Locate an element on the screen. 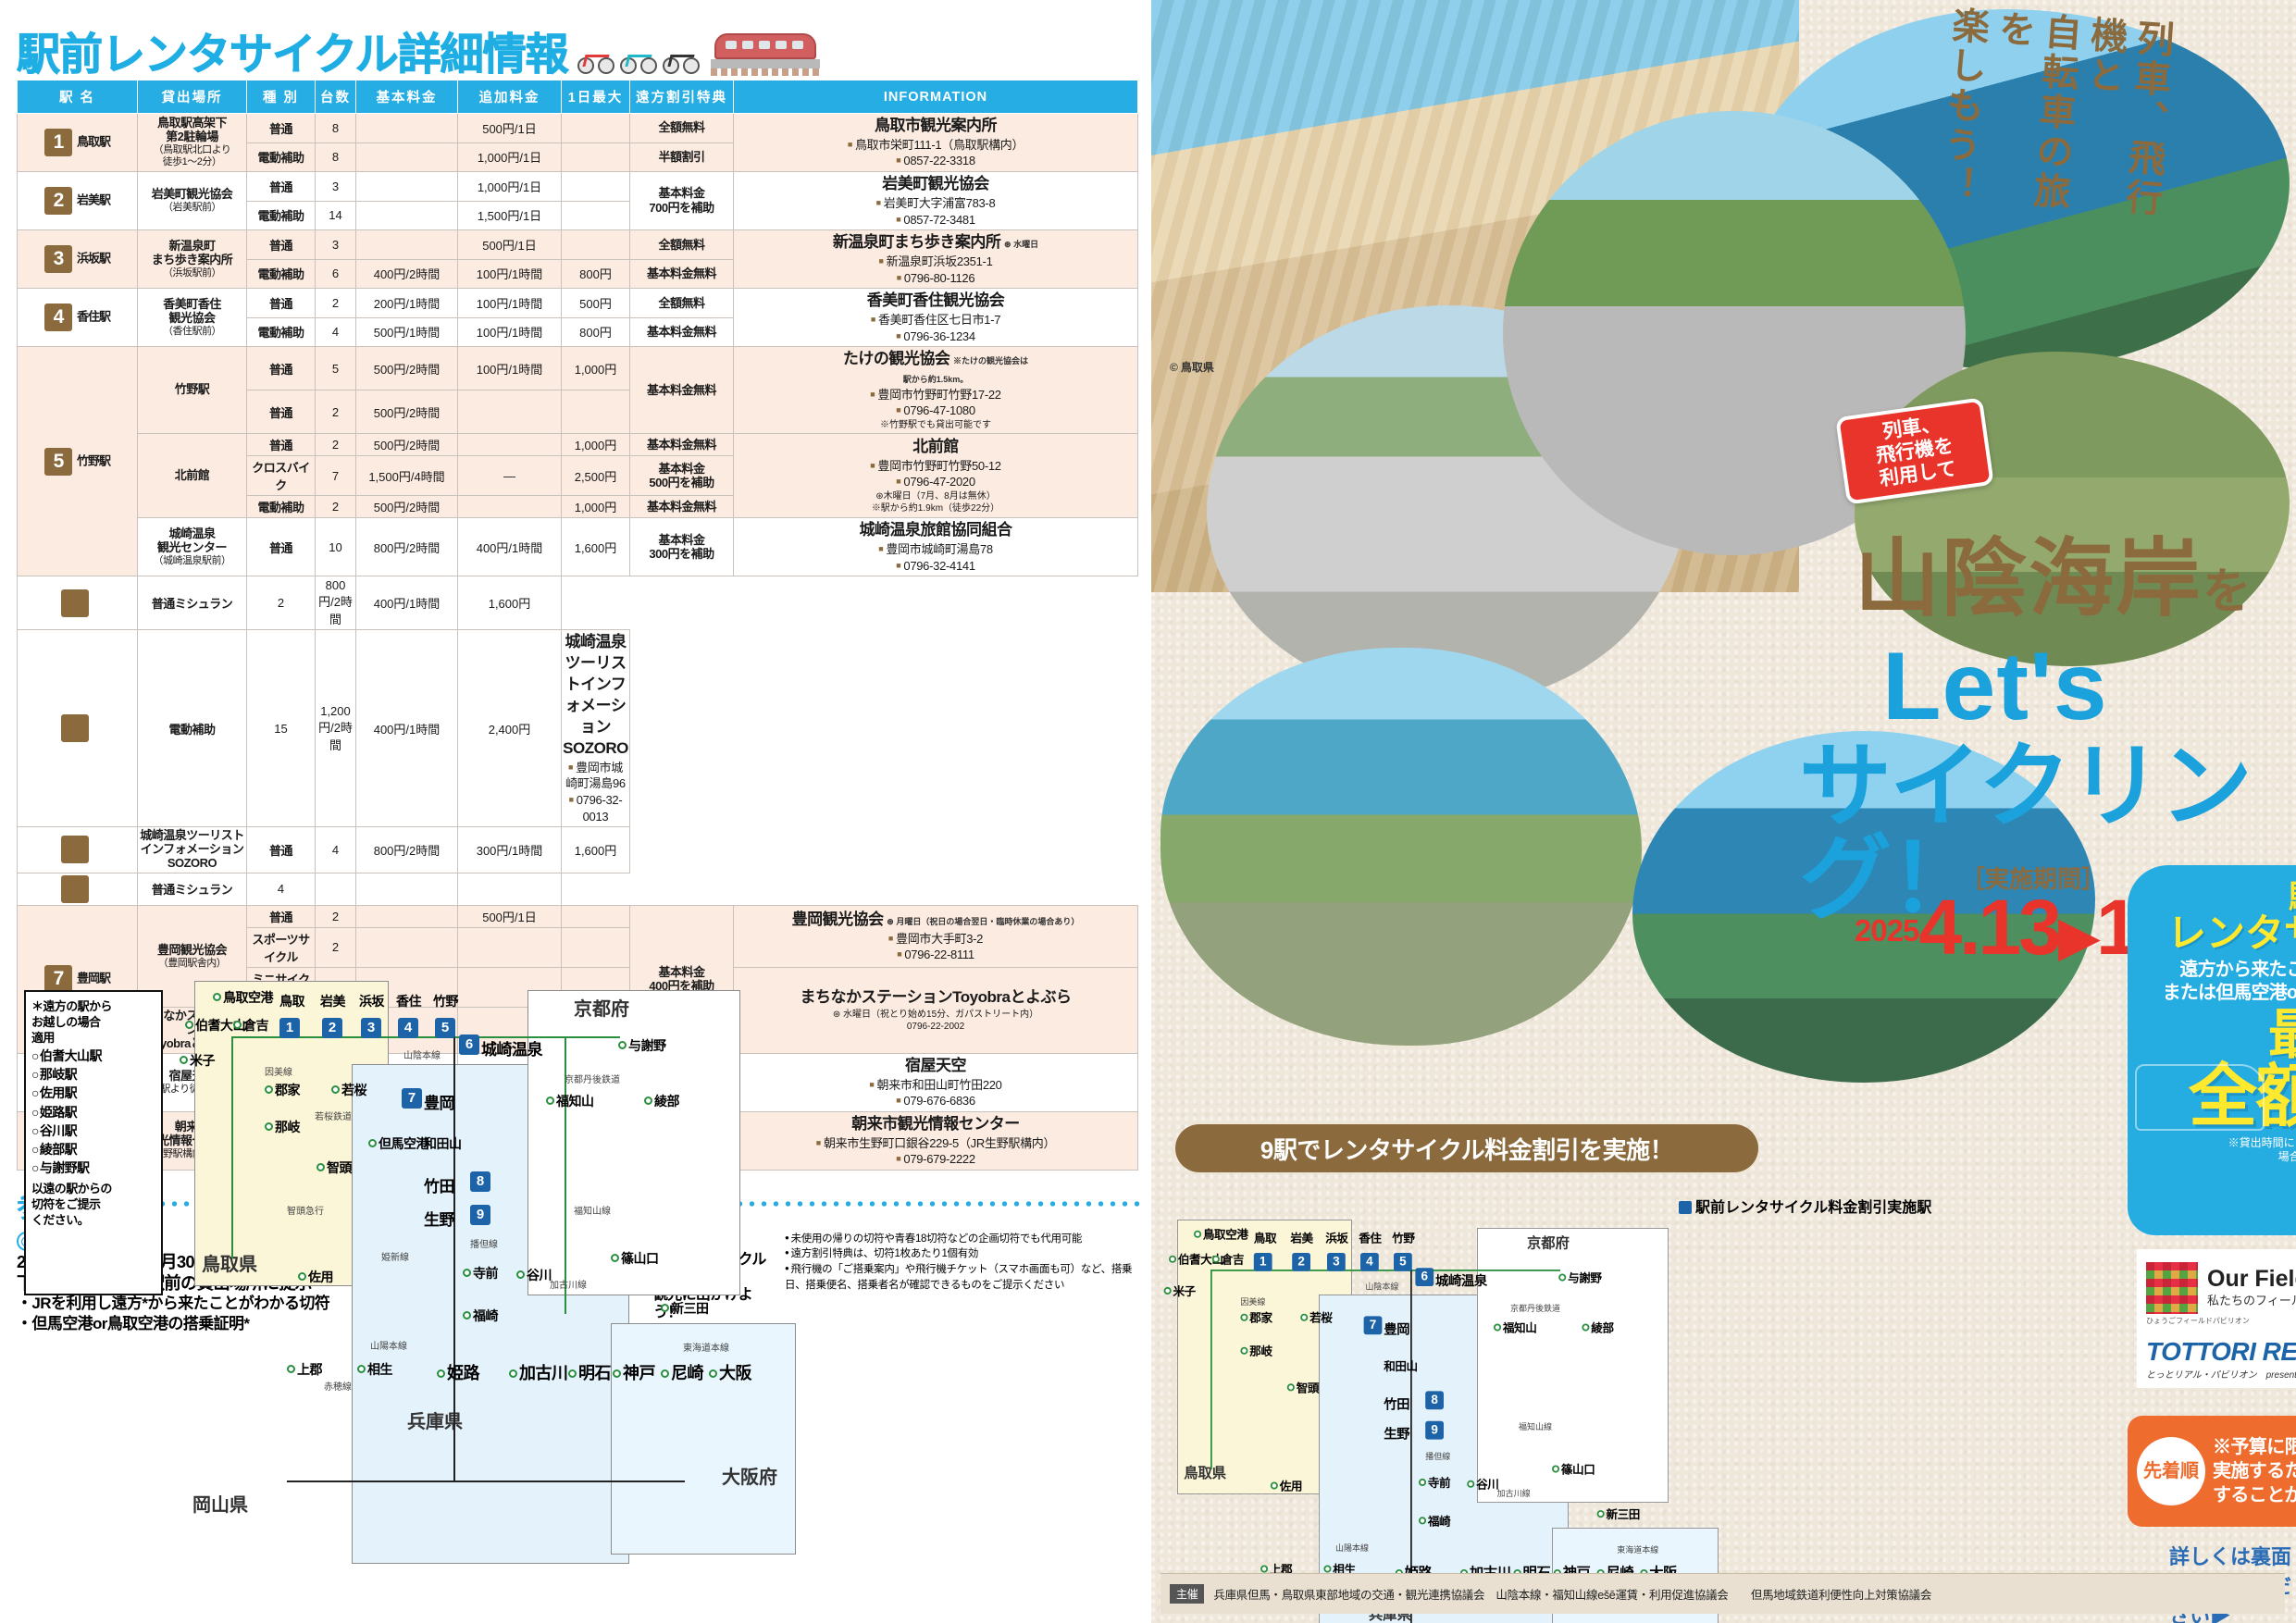 This screenshot has height=1623, width=2296. map-station-amagasaki: 尼崎 is located at coordinates (683, 1372).